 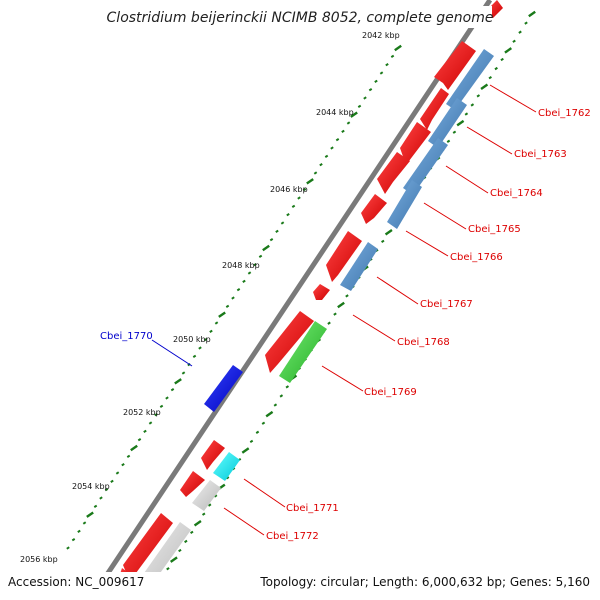 I want to click on gene-label-cbei-1765: Cbei_1765, so click(x=494, y=229).